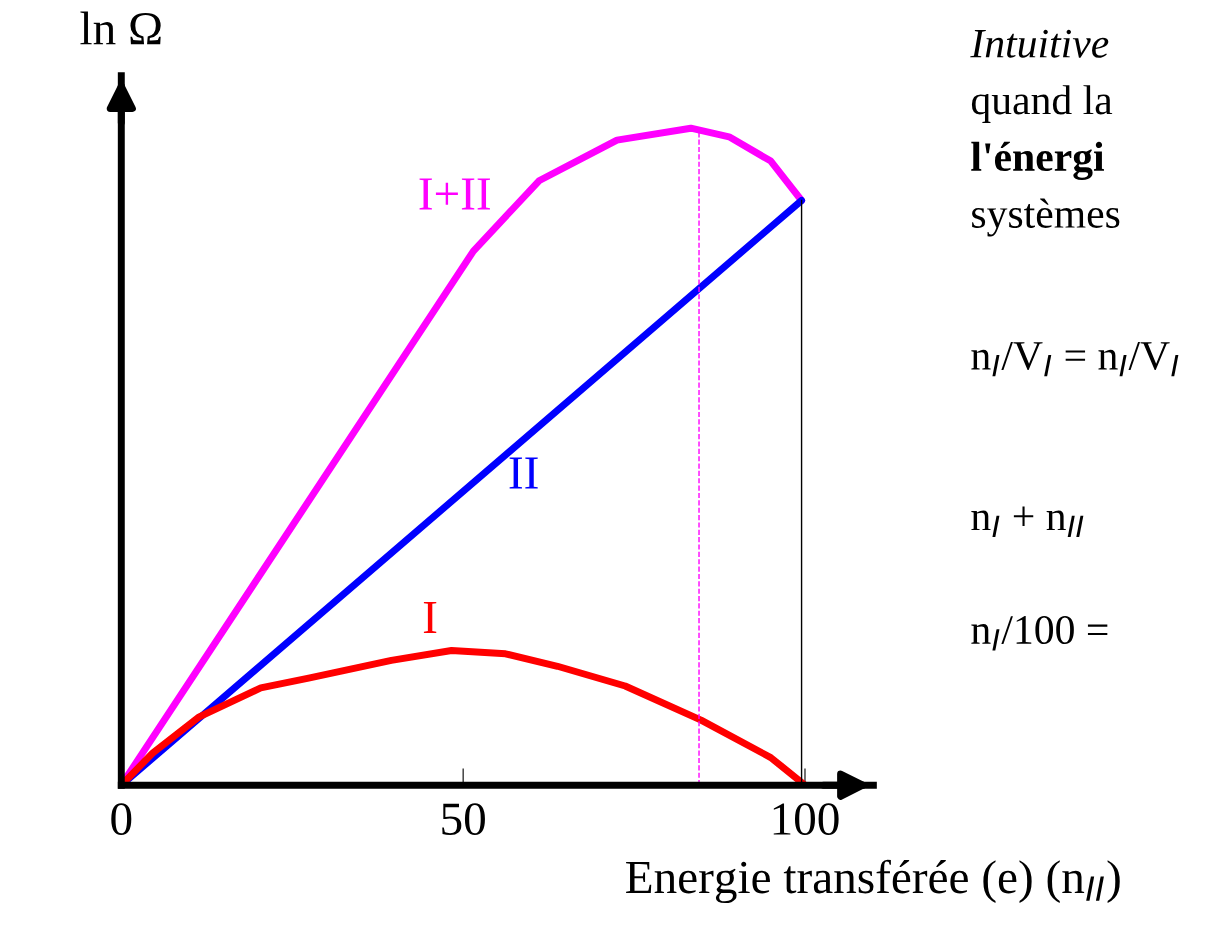 The image size is (1213, 946). What do you see at coordinates (1039, 43) in the screenshot?
I see `text: Intuitive` at bounding box center [1039, 43].